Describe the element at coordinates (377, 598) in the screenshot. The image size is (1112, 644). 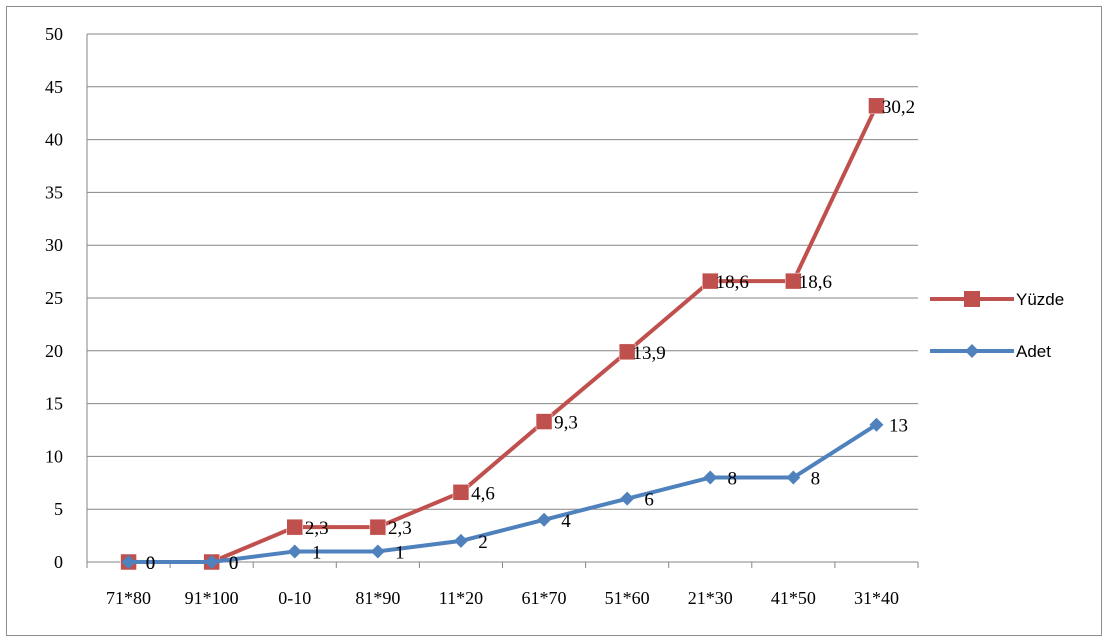
I see `x-tick-label: 81*90` at that location.